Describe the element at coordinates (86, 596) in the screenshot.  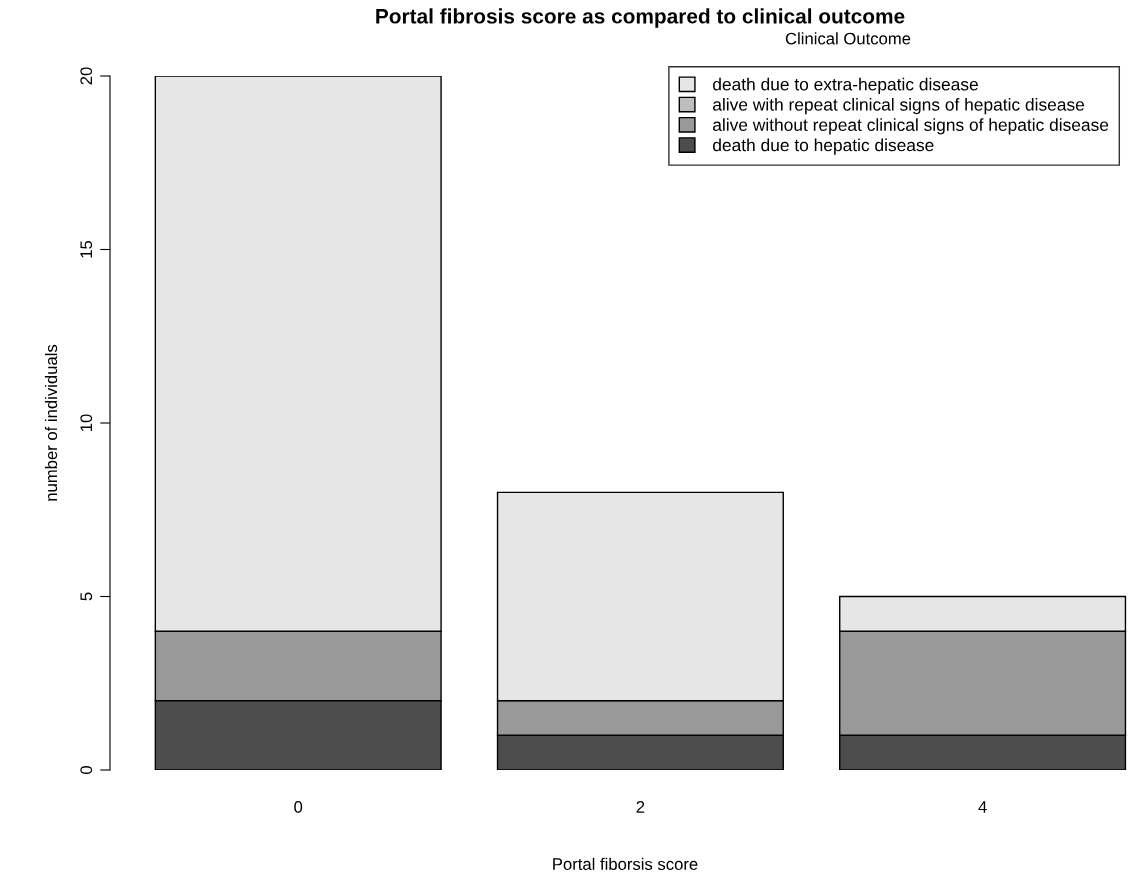
I see `y-tick-label: 5` at that location.